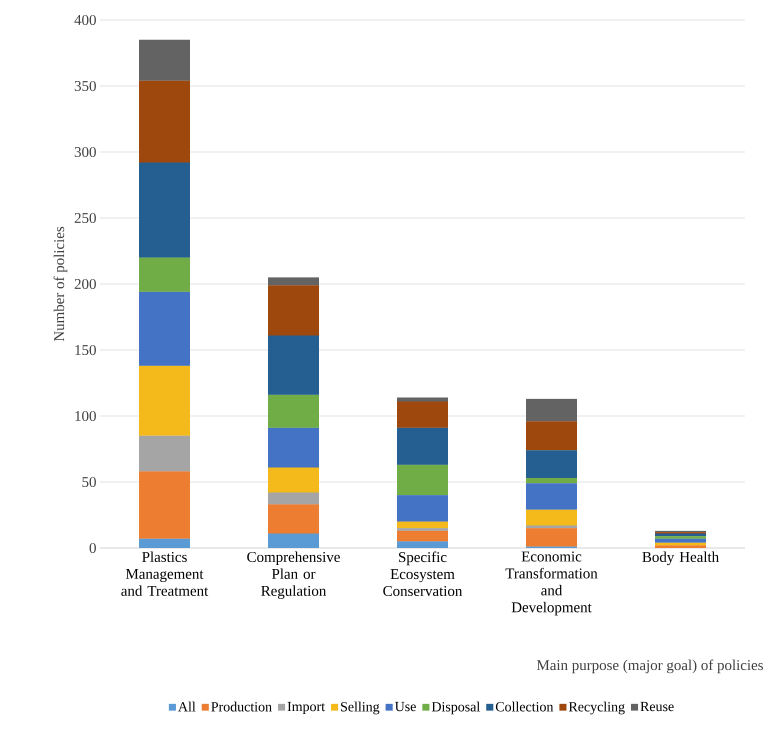  What do you see at coordinates (85, 416) in the screenshot?
I see `y-tick-label: 100` at bounding box center [85, 416].